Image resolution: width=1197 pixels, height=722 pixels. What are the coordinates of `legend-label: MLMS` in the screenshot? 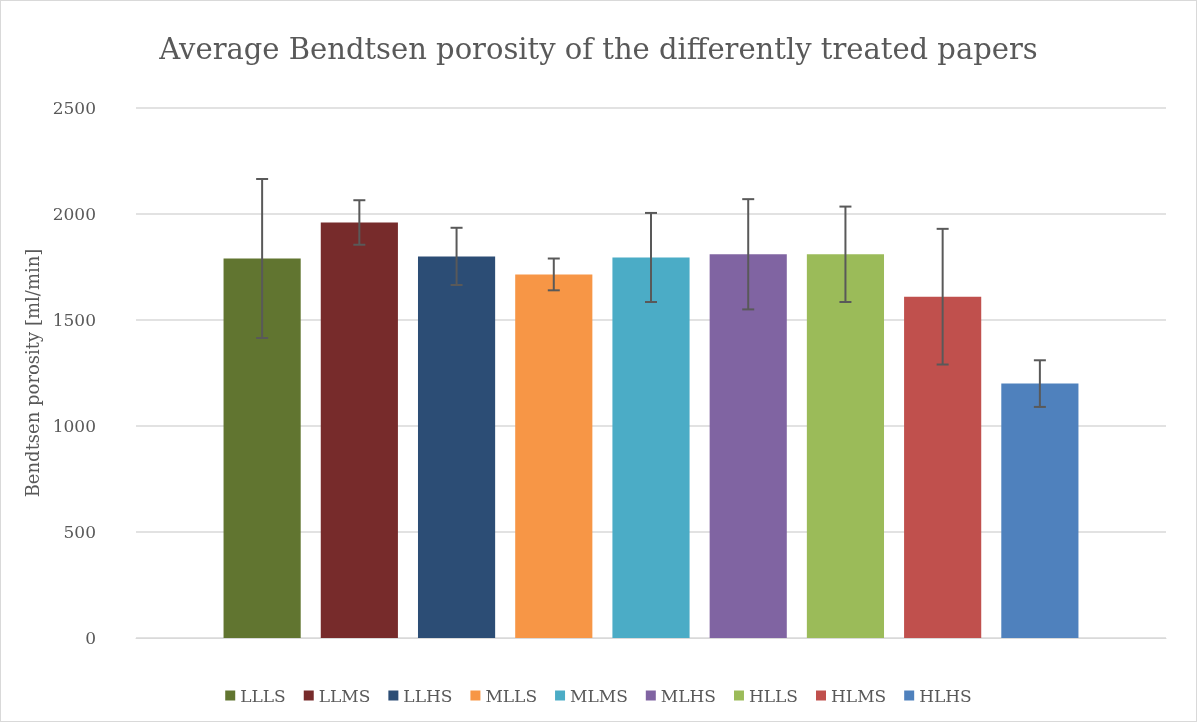 It's located at (599, 695).